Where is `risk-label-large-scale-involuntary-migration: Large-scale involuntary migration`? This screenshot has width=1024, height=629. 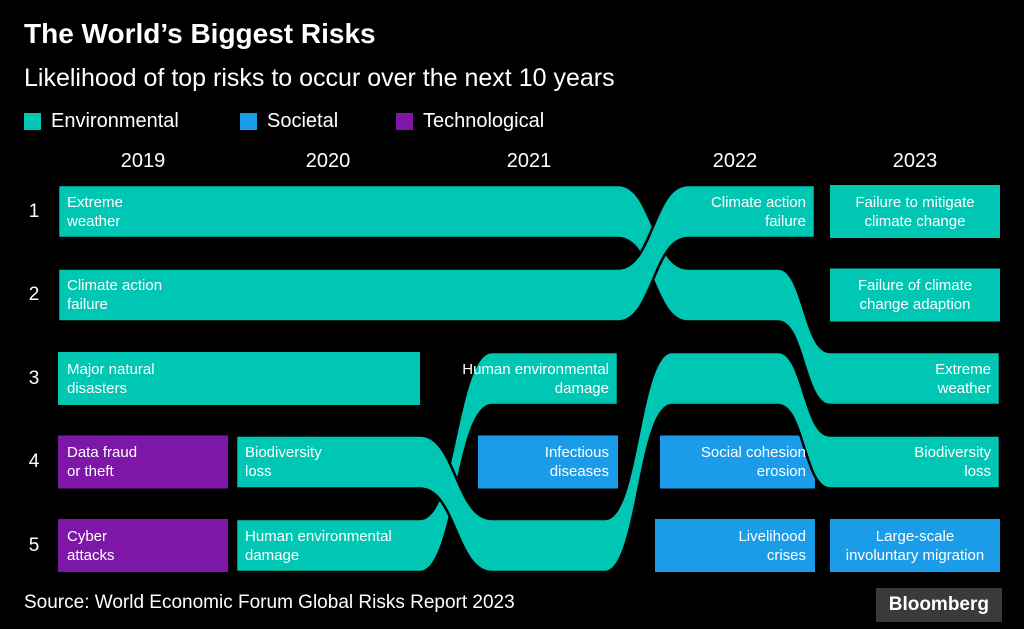 risk-label-large-scale-involuntary-migration: Large-scale involuntary migration is located at coordinates (915, 545).